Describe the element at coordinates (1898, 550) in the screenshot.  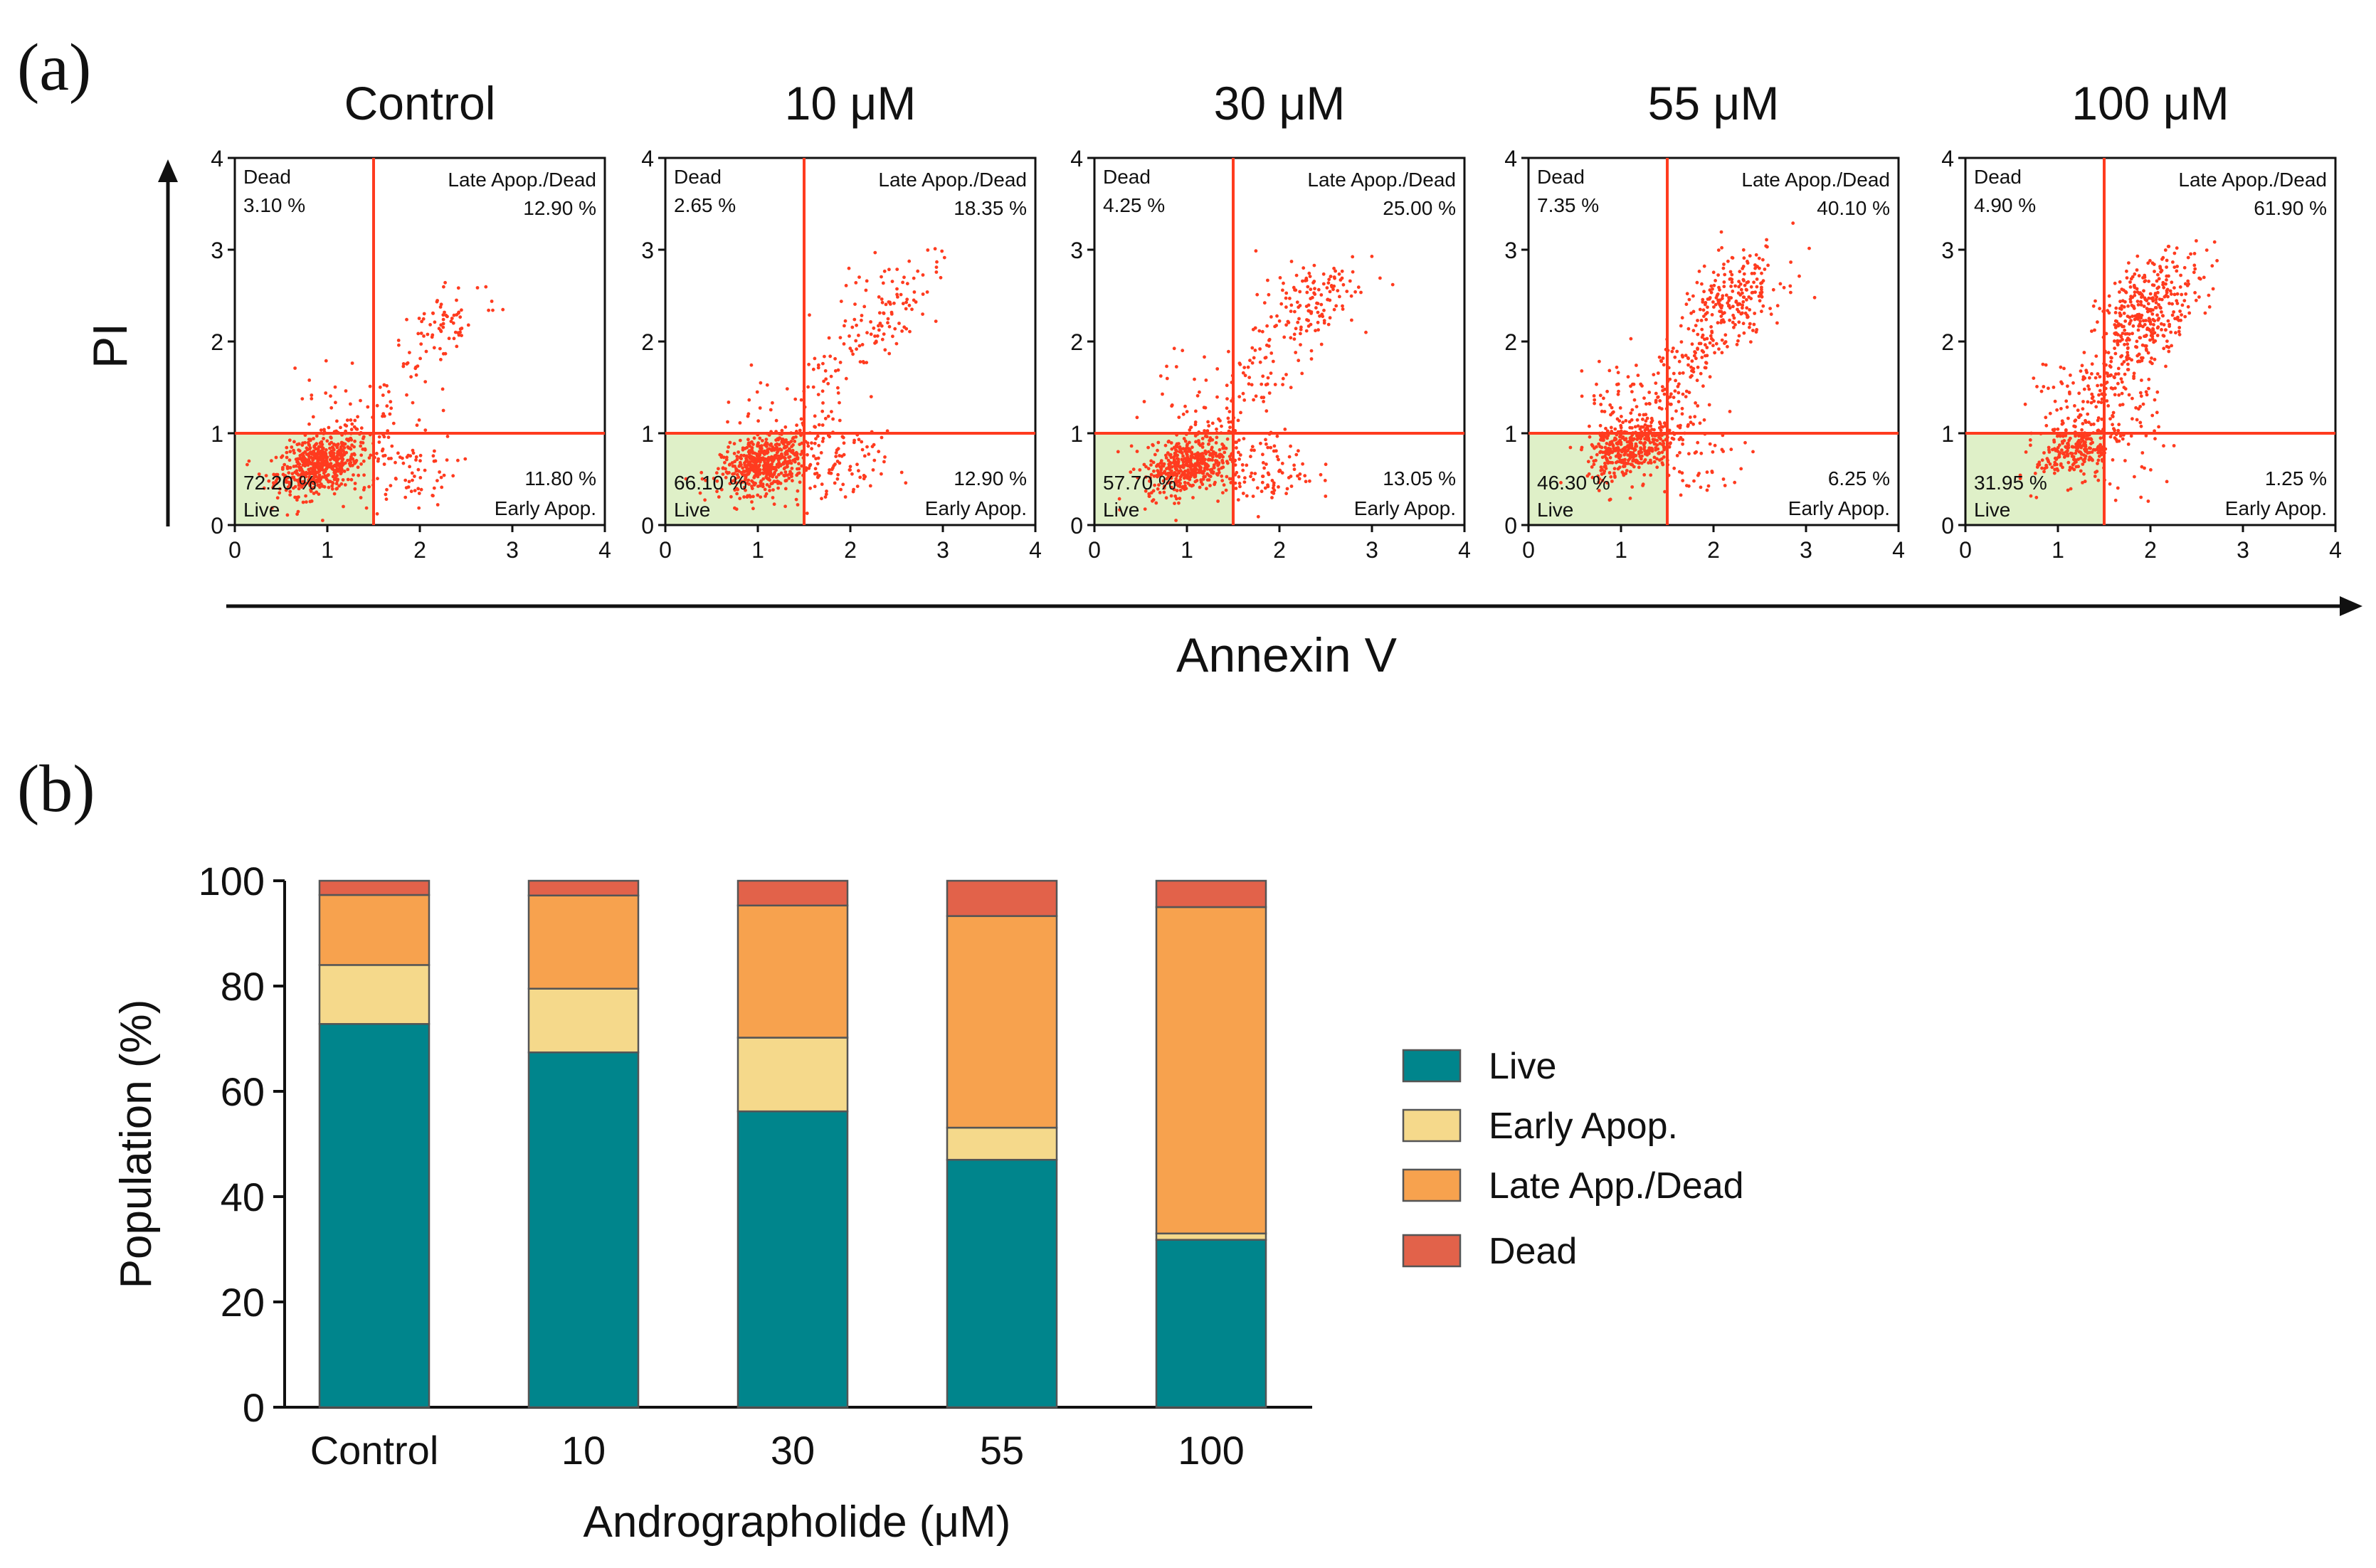
I see `x-tick-label: 4` at that location.